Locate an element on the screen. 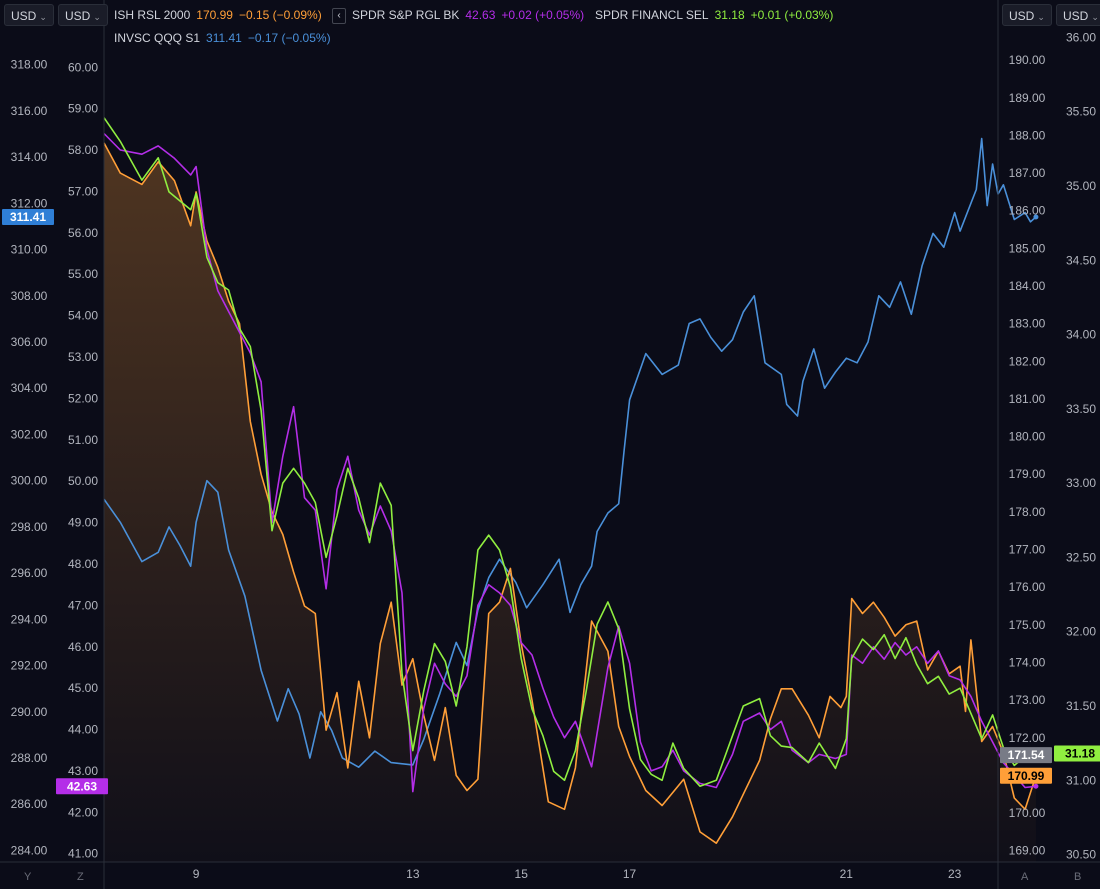 The height and width of the screenshot is (889, 1100). scale-label-b: B is located at coordinates (1078, 877).